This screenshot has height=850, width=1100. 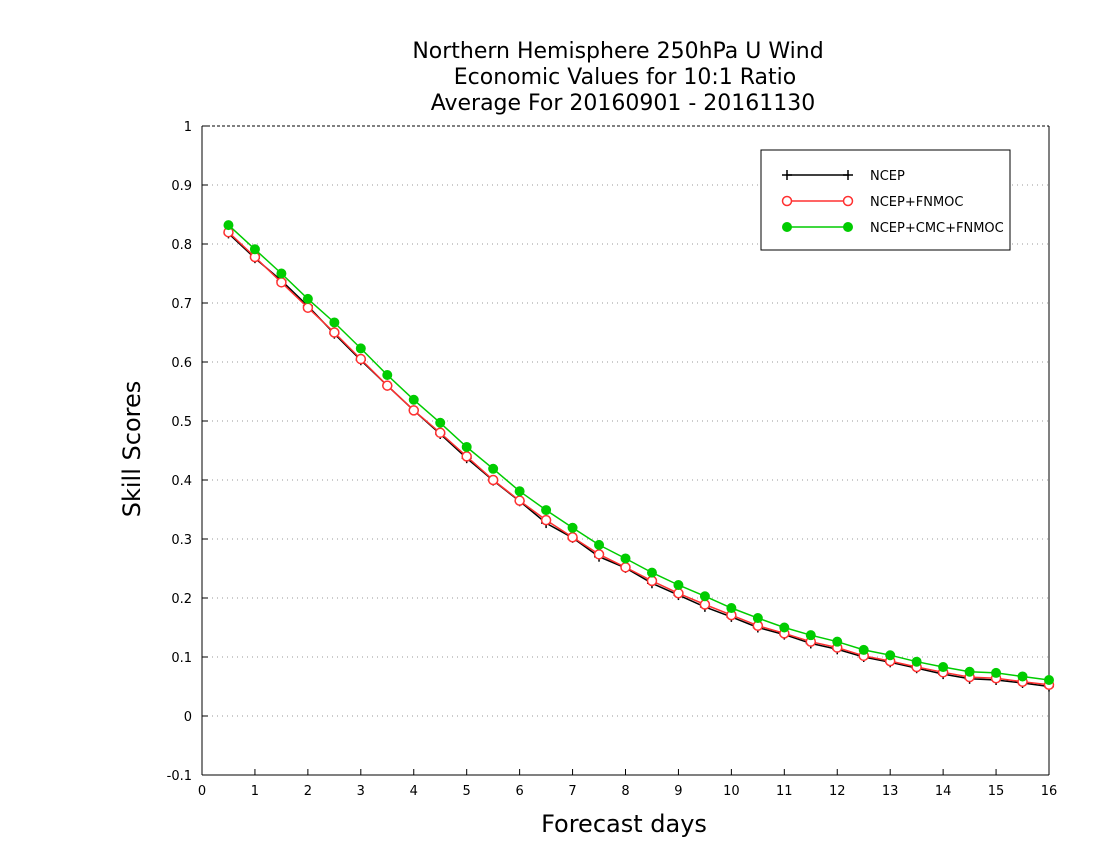 I want to click on y-tick-label: 1, so click(x=188, y=127).